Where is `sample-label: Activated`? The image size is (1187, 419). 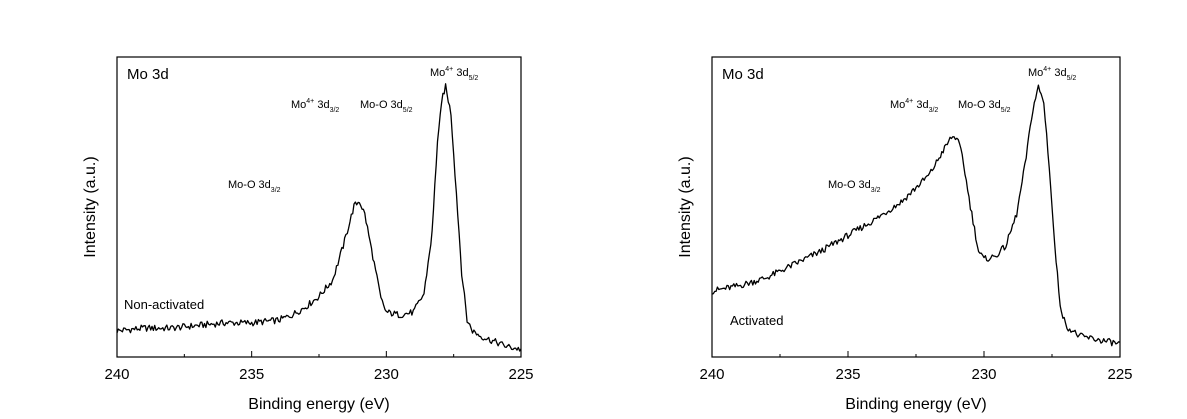
sample-label: Activated is located at coordinates (756, 320).